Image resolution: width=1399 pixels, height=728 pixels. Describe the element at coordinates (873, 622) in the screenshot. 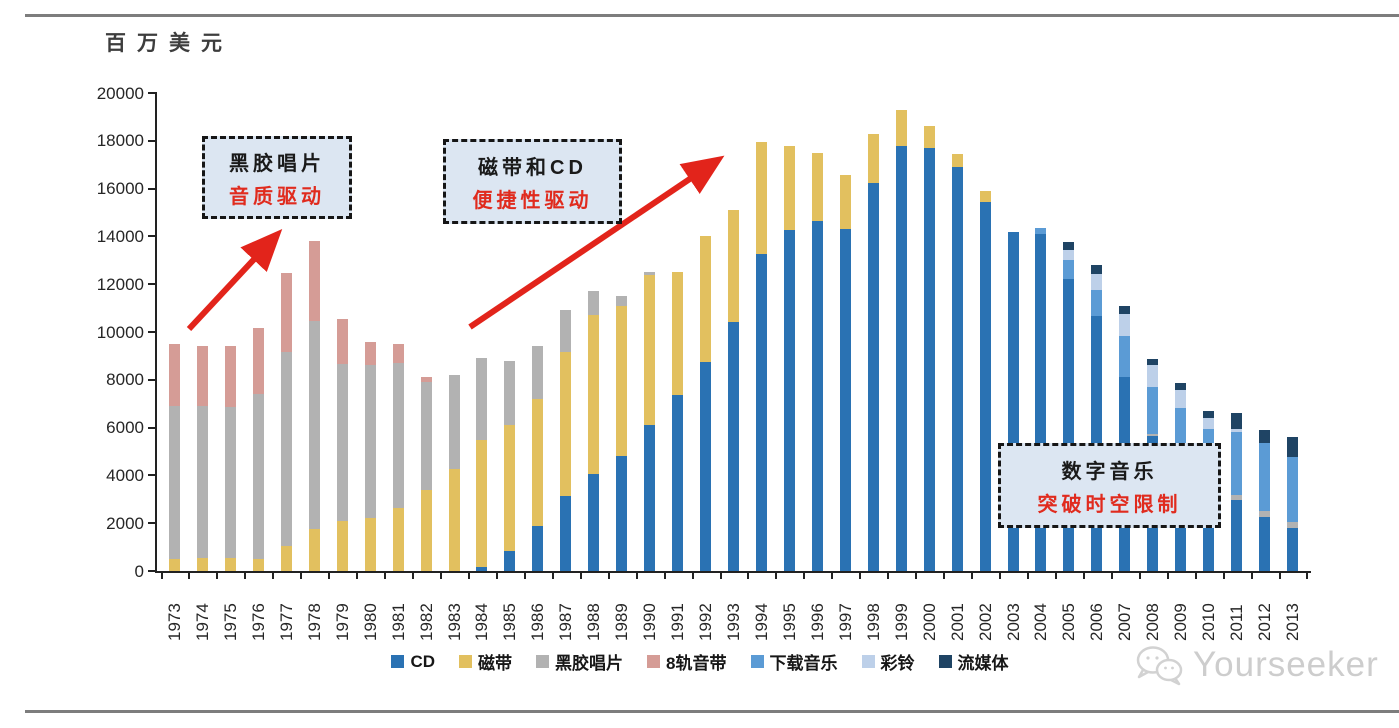

I see `x-tick-label-1998: 1998` at that location.